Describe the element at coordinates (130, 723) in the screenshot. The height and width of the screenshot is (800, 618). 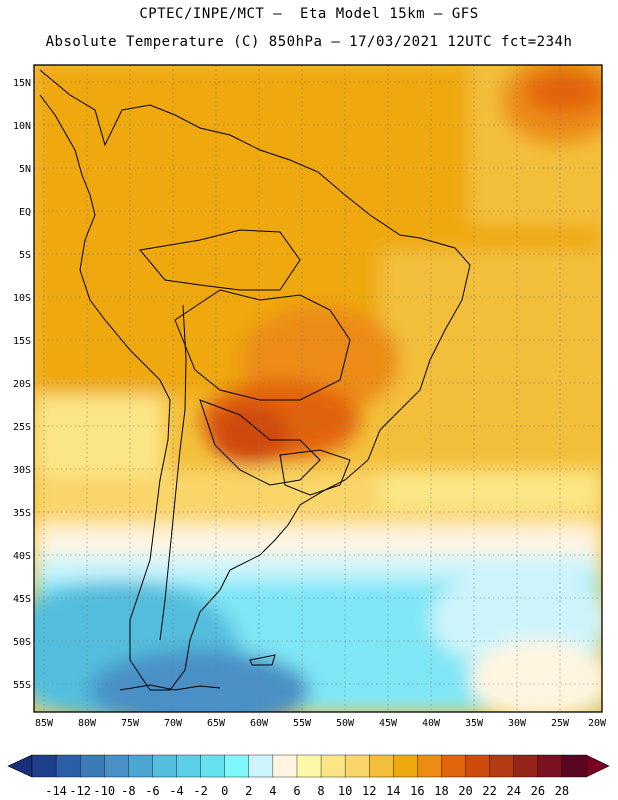
I see `lon-label: 75W` at that location.